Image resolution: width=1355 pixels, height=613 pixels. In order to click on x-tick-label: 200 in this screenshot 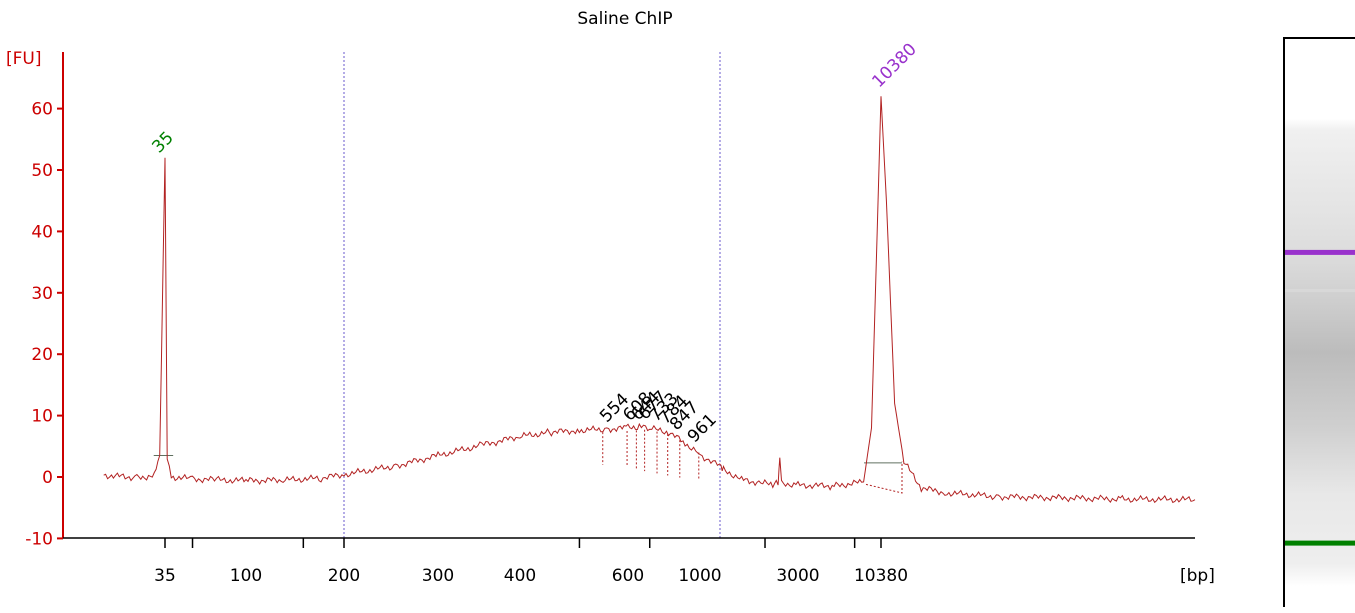, I will do `click(344, 576)`.